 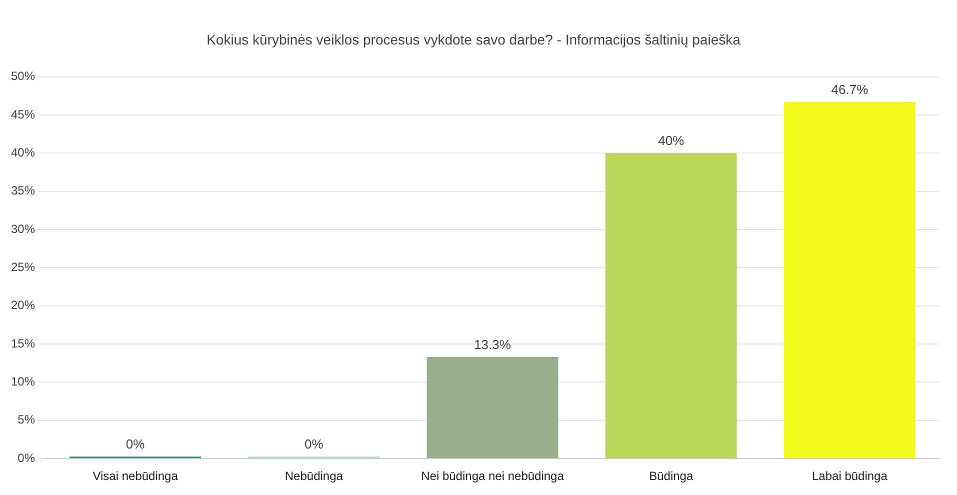 I want to click on x-tick-label: Būdinga, so click(x=671, y=476).